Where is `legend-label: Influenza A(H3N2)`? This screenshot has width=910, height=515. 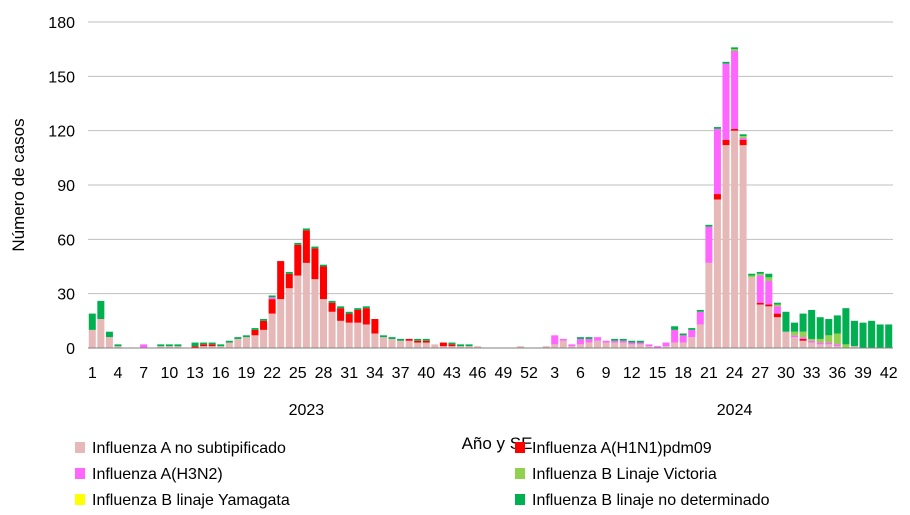
legend-label: Influenza A(H3N2) is located at coordinates (157, 474).